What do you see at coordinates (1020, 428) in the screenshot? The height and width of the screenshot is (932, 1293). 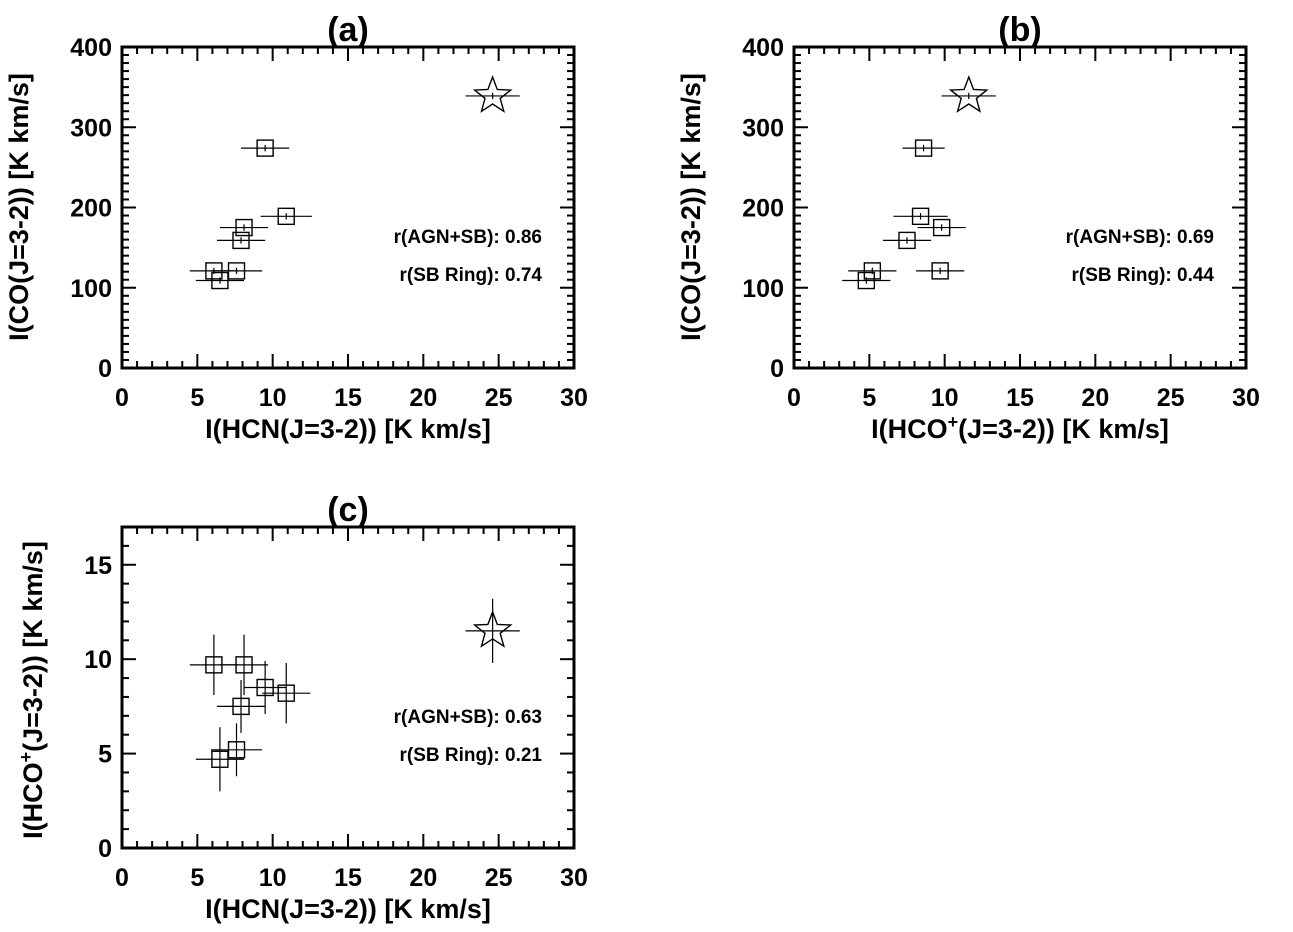 I see `x-axis-label: I(HCO+(J=3-2)) [K km/s]` at bounding box center [1020, 428].